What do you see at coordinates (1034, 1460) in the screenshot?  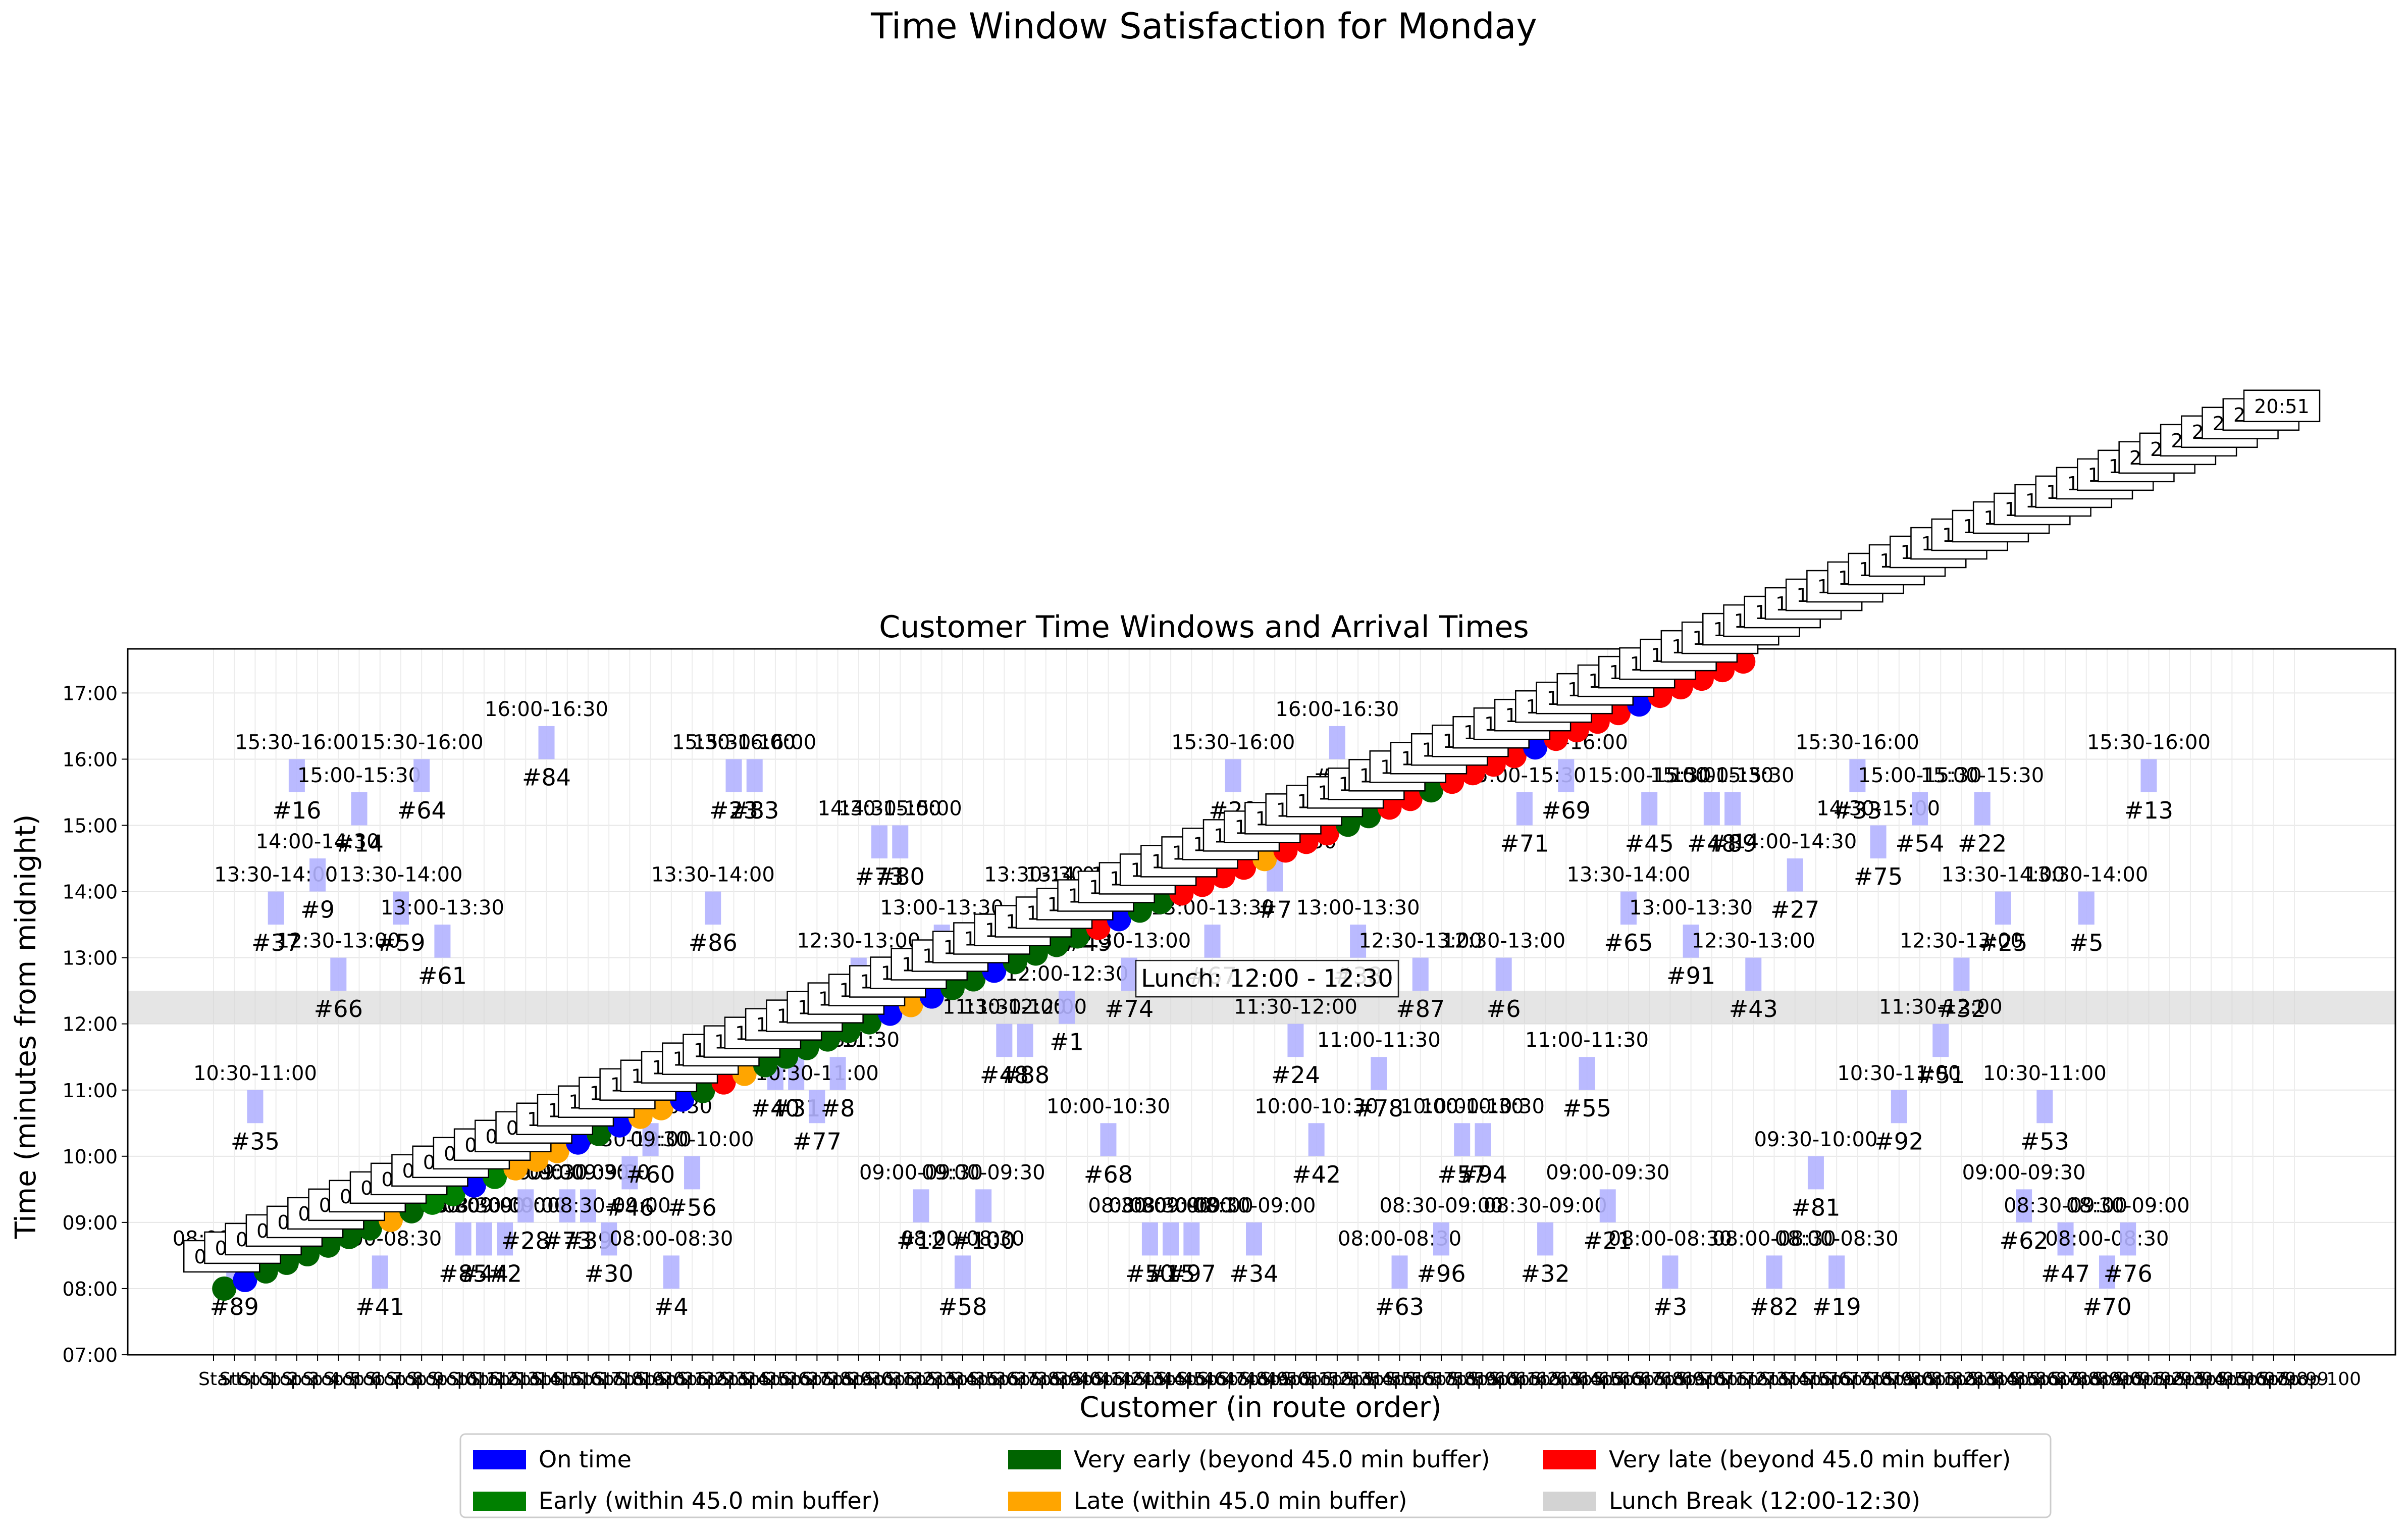 I see `legend-swatch` at bounding box center [1034, 1460].